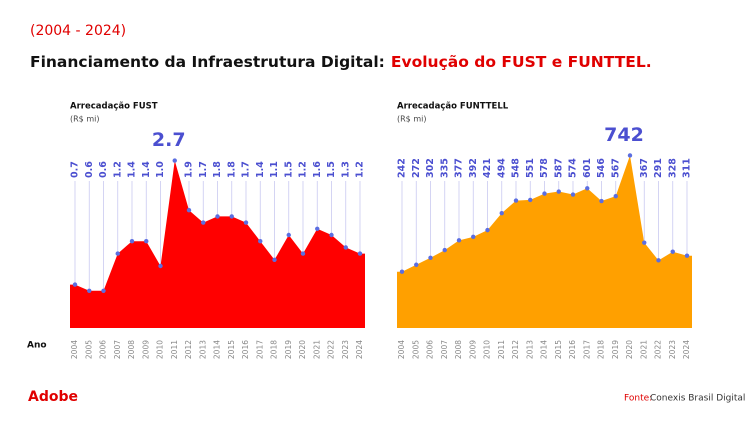 The image size is (750, 422). Describe the element at coordinates (473, 168) in the screenshot. I see `value-label: 392` at that location.